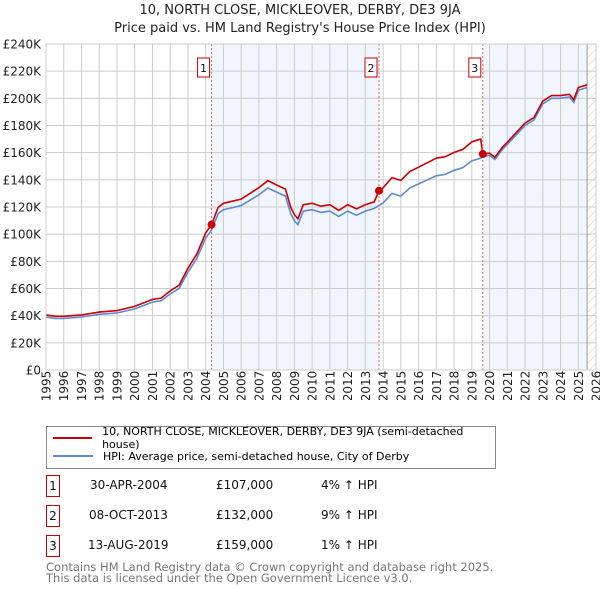 The height and width of the screenshot is (590, 600). Describe the element at coordinates (26, 343) in the screenshot. I see `y-tick-label: £20K` at that location.